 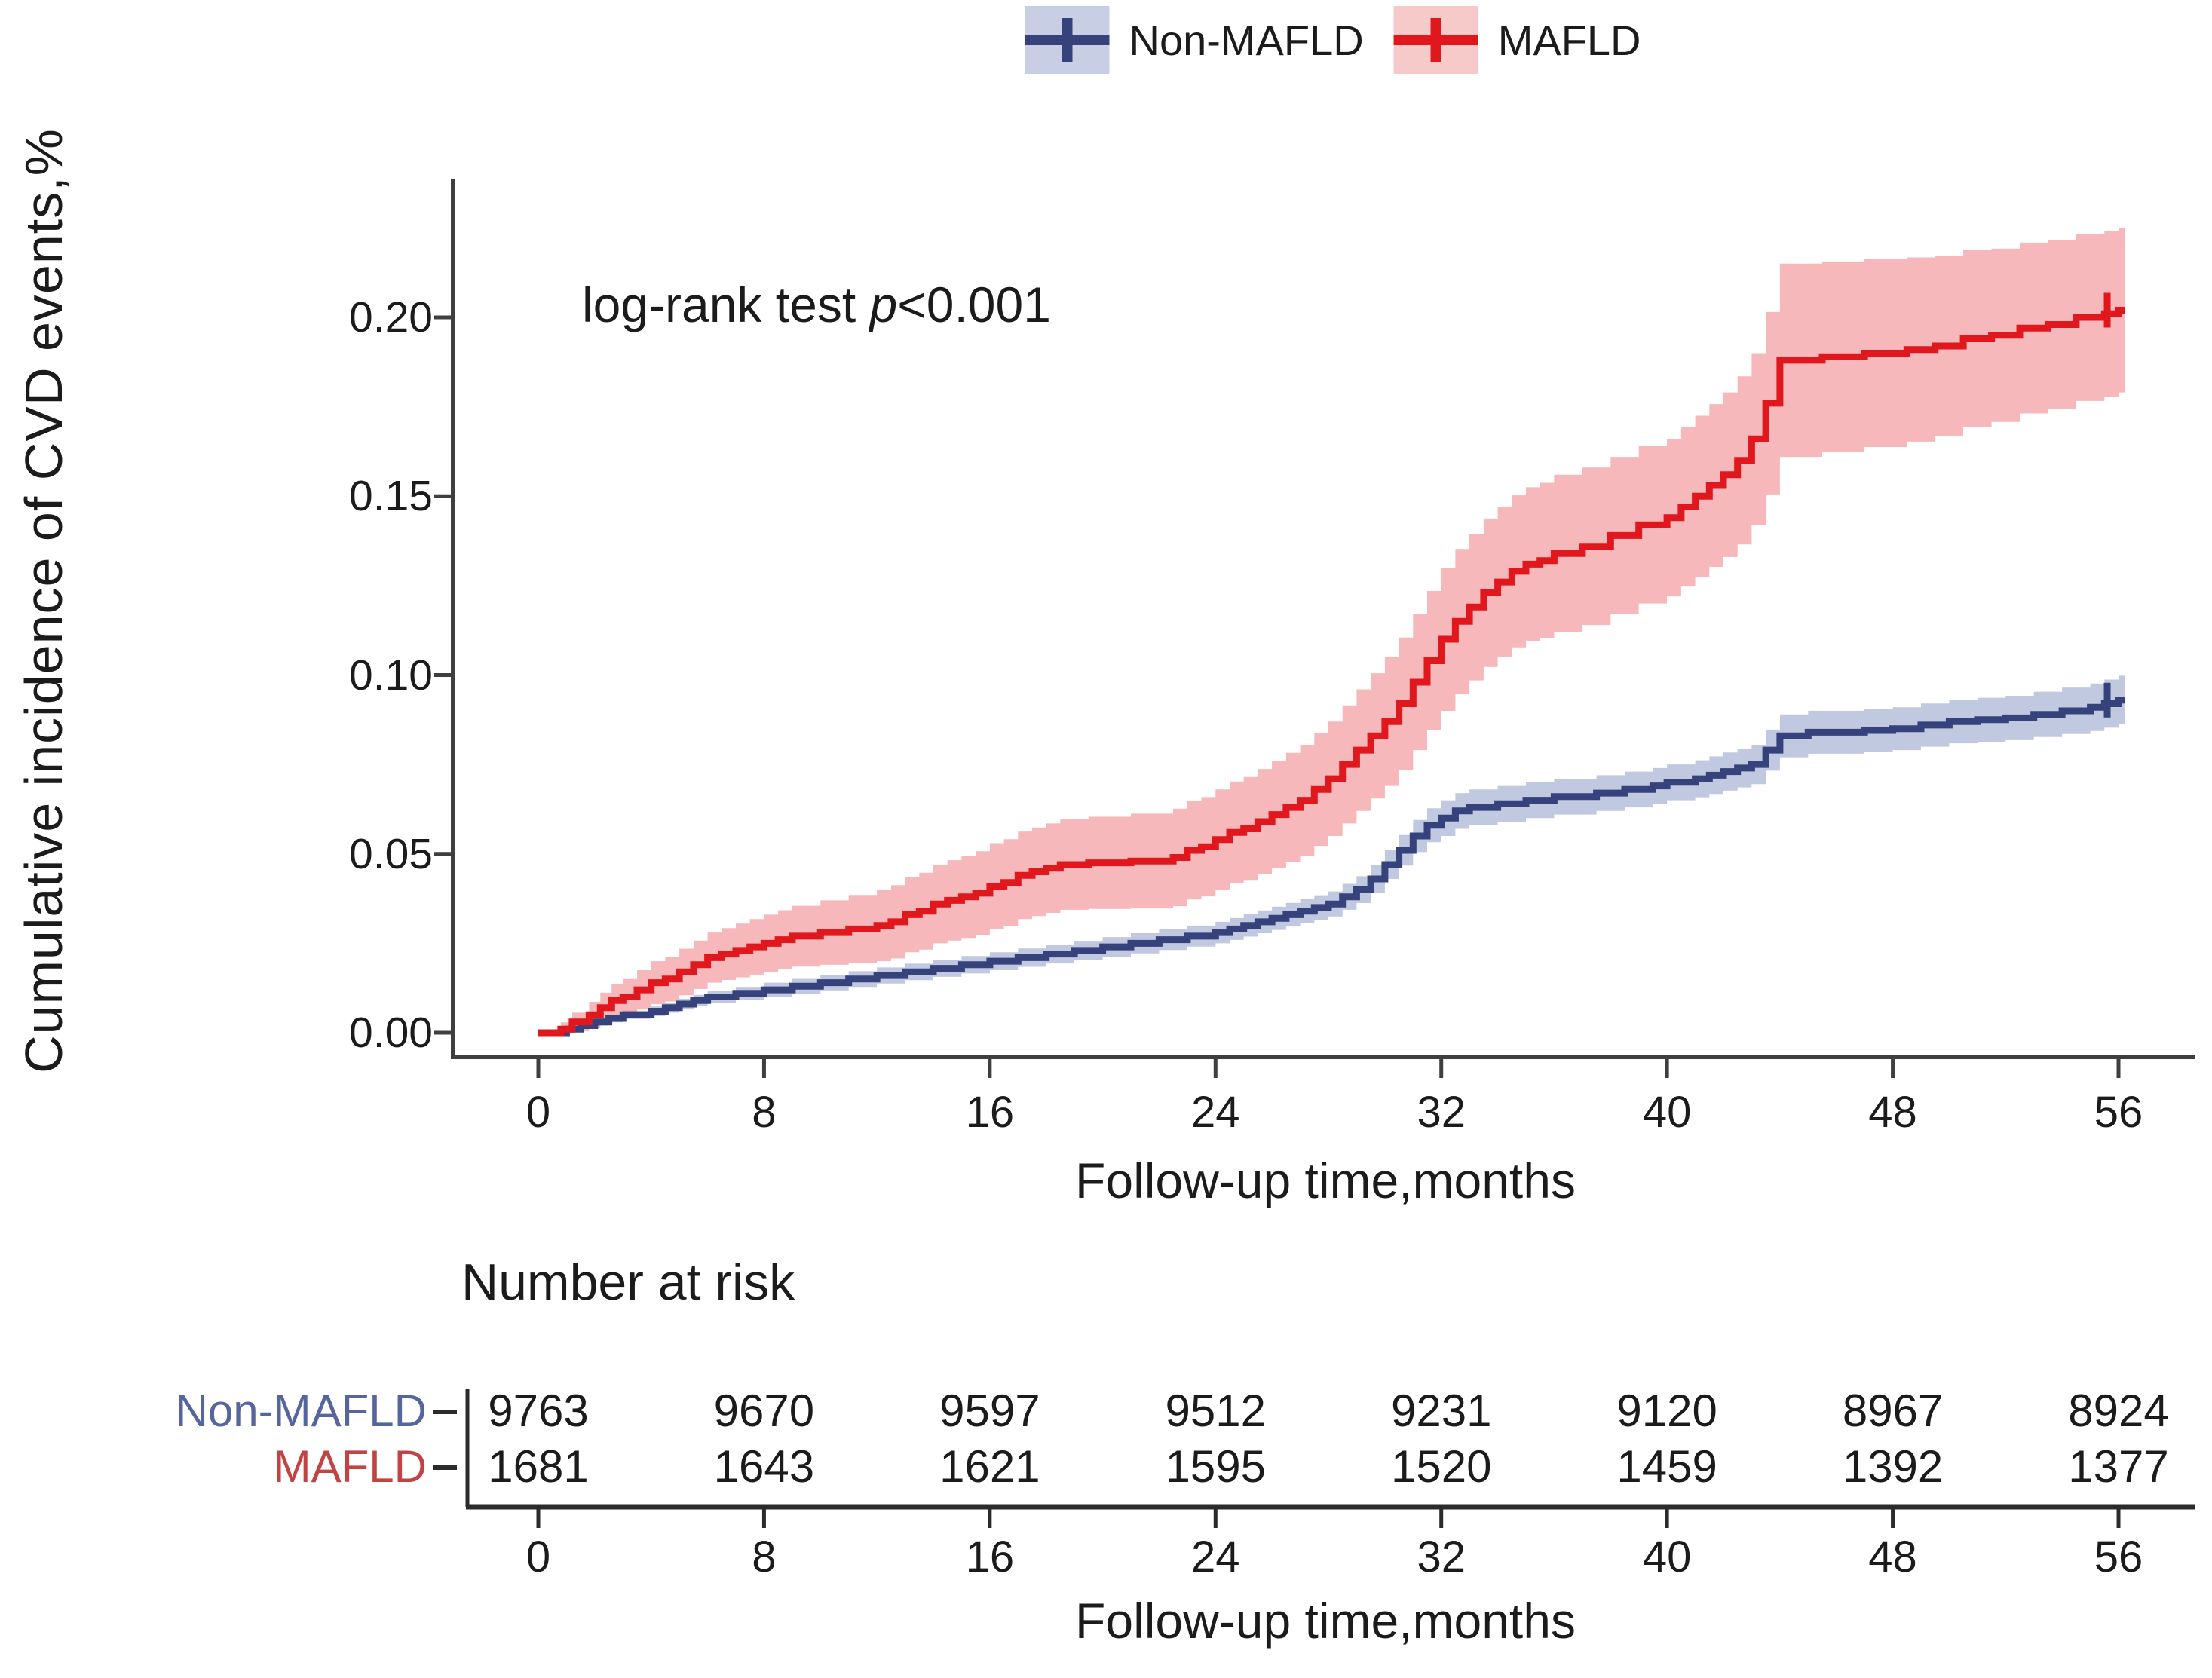 I want to click on risk-value: 8967, so click(x=1893, y=1411).